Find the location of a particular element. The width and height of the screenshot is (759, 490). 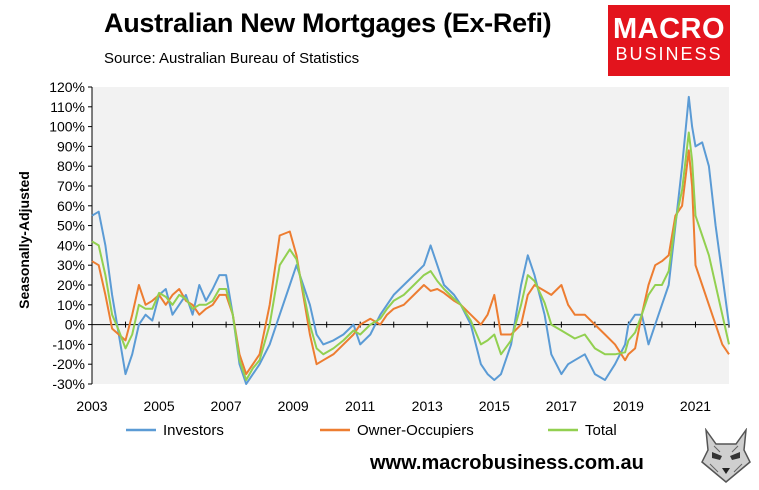

y-tick-label: -30% is located at coordinates (68, 384).